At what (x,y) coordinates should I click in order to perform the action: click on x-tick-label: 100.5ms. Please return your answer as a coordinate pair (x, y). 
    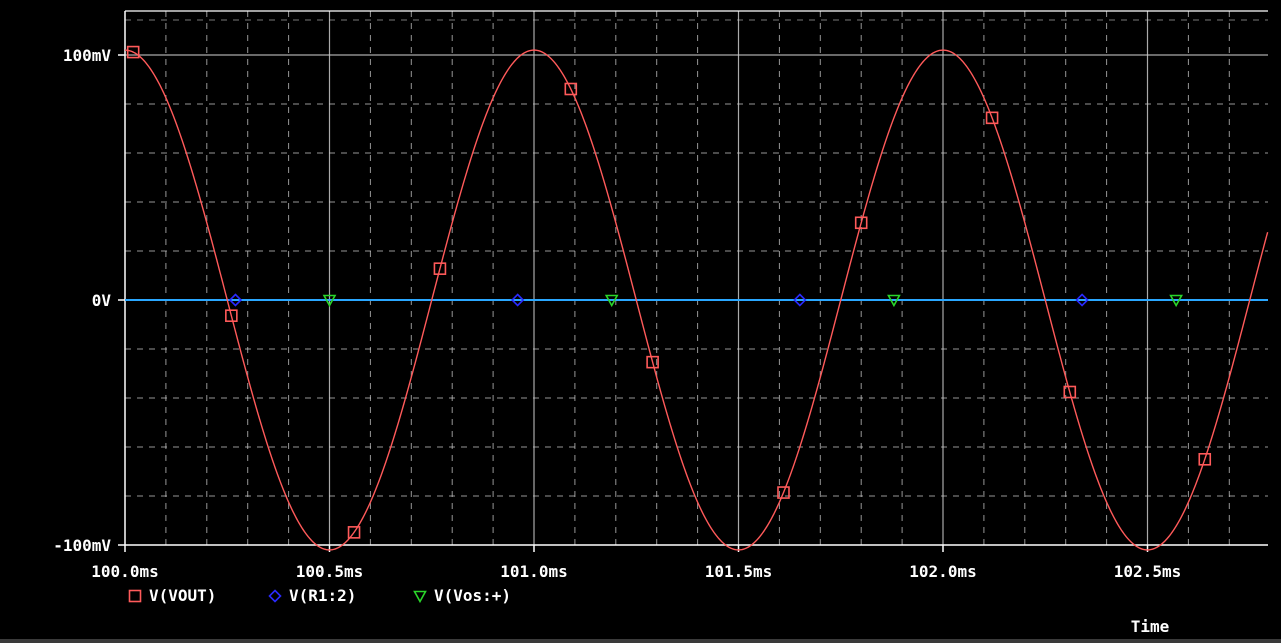
    Looking at the image, I should click on (329, 571).